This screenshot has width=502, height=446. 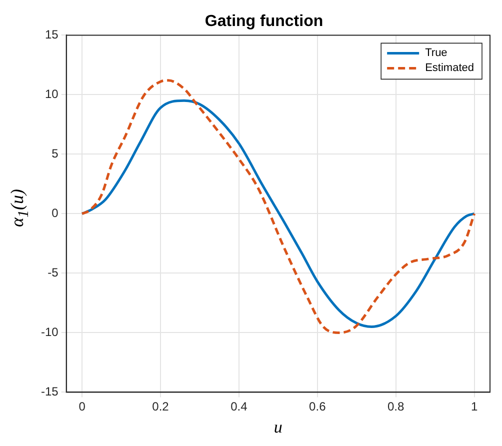 I want to click on y-tick-label: 15, so click(x=51, y=35).